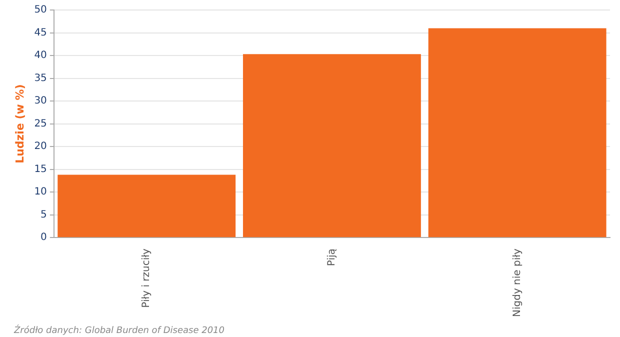 This screenshot has width=620, height=337. I want to click on y-tick-label: 35, so click(40, 78).